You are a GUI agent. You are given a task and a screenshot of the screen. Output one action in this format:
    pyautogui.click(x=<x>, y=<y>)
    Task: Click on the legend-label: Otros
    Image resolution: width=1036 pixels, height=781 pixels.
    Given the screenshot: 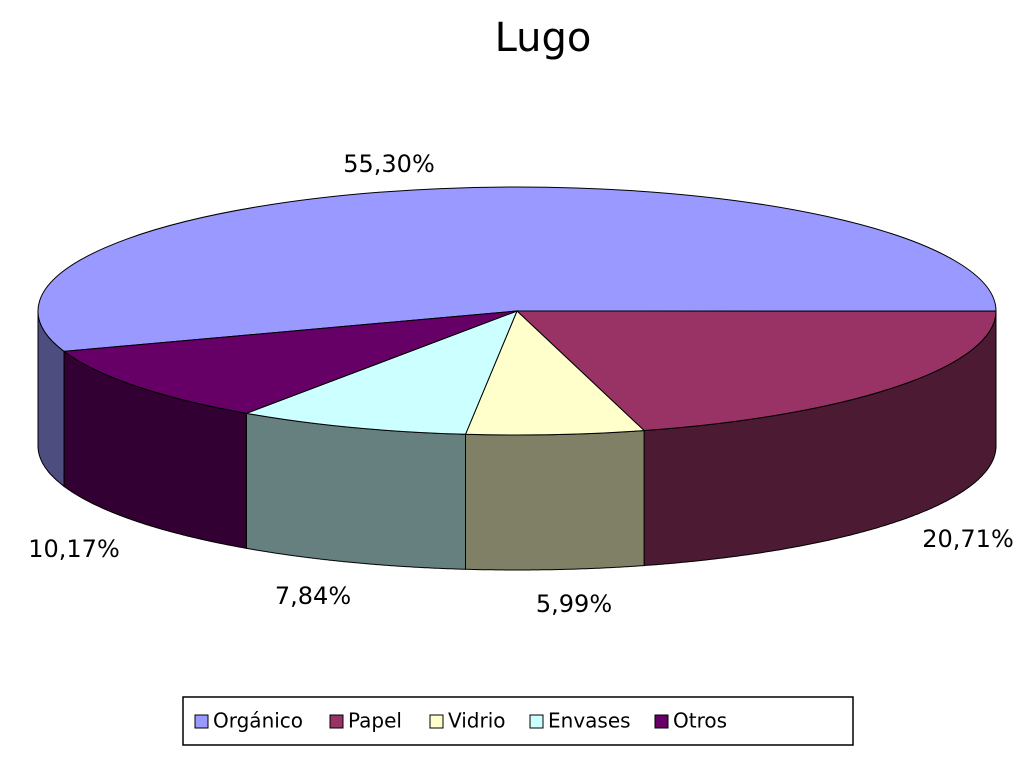 What is the action you would take?
    pyautogui.click(x=700, y=721)
    